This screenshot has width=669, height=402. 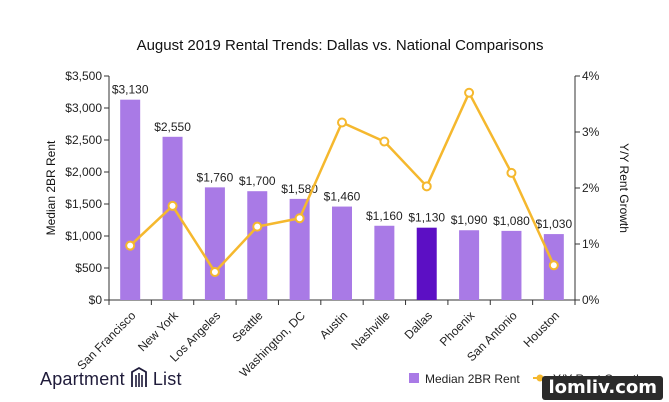 I want to click on left-tick-label: $500, so click(x=88, y=268).